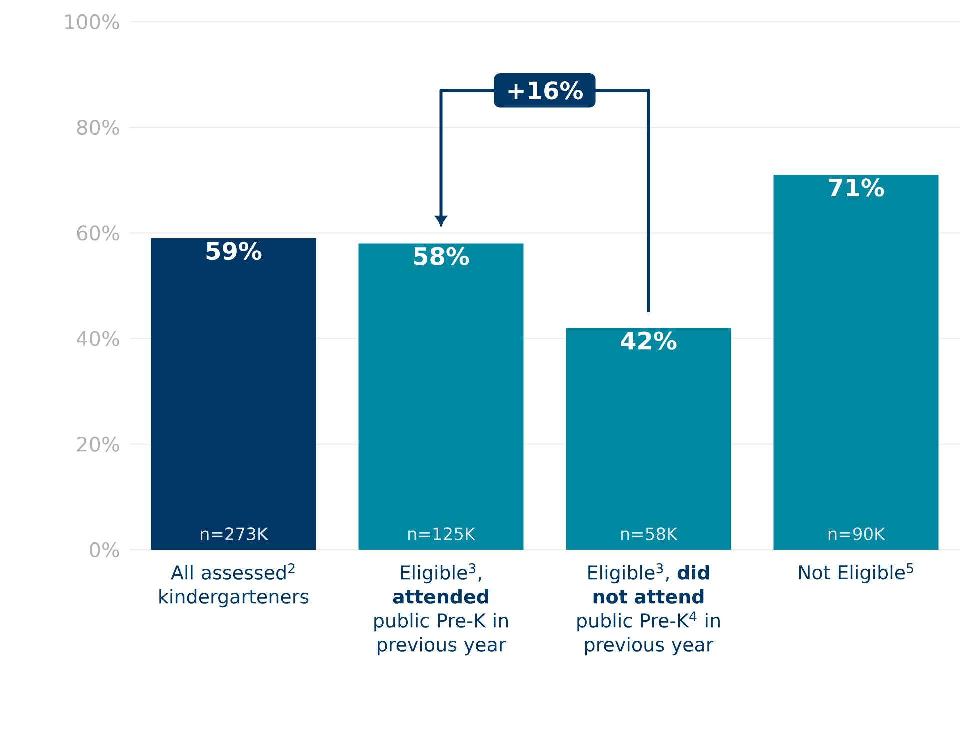 This screenshot has width=978, height=751. I want to click on annotation: +16%, so click(546, 91).